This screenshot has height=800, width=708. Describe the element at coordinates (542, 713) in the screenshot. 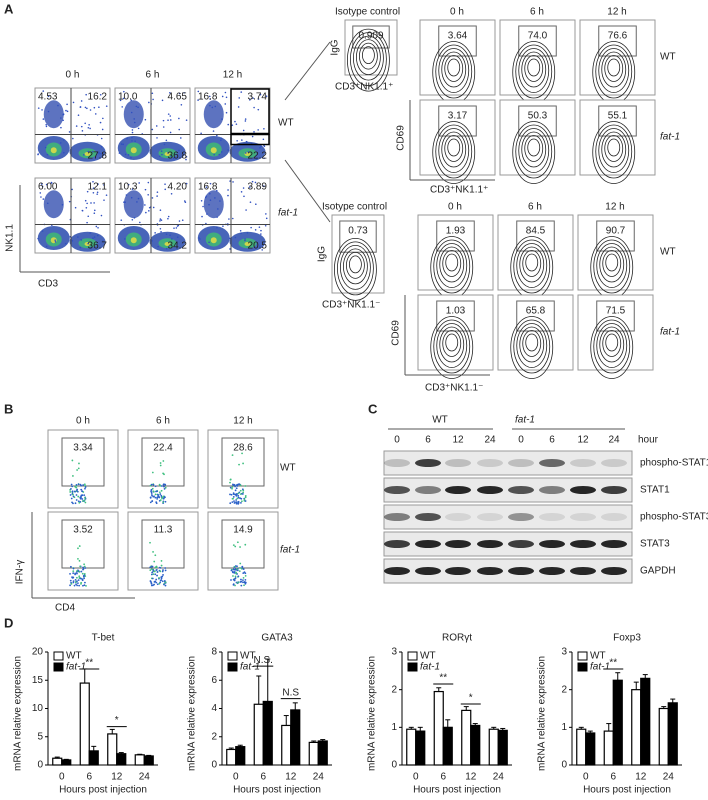

I see `y-axis-label: mRNA relative expression` at that location.